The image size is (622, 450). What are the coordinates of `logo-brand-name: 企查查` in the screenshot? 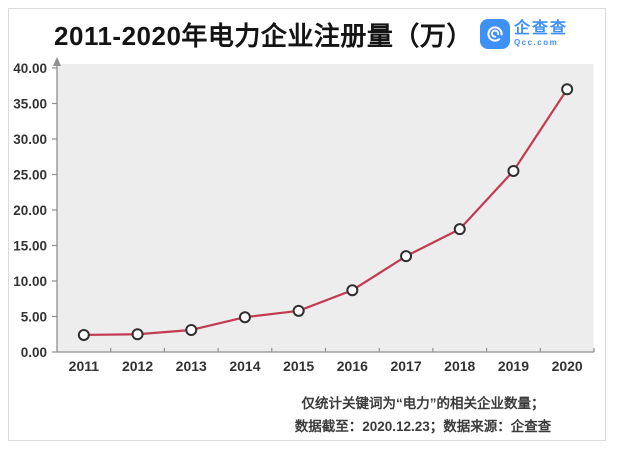 It's located at (540, 28).